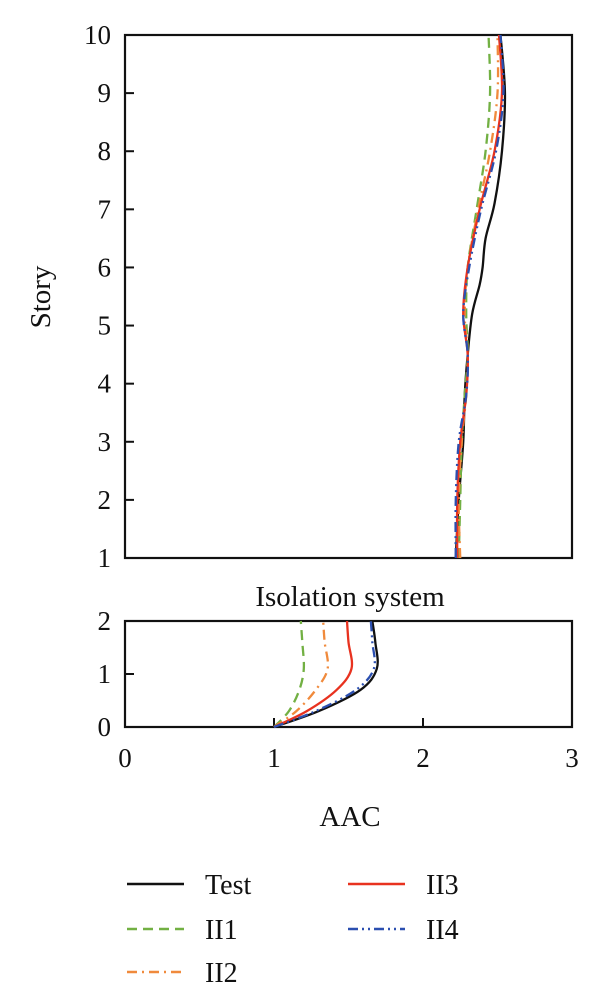 The image size is (600, 1003). I want to click on lower-series-ii4, so click(324, 674).